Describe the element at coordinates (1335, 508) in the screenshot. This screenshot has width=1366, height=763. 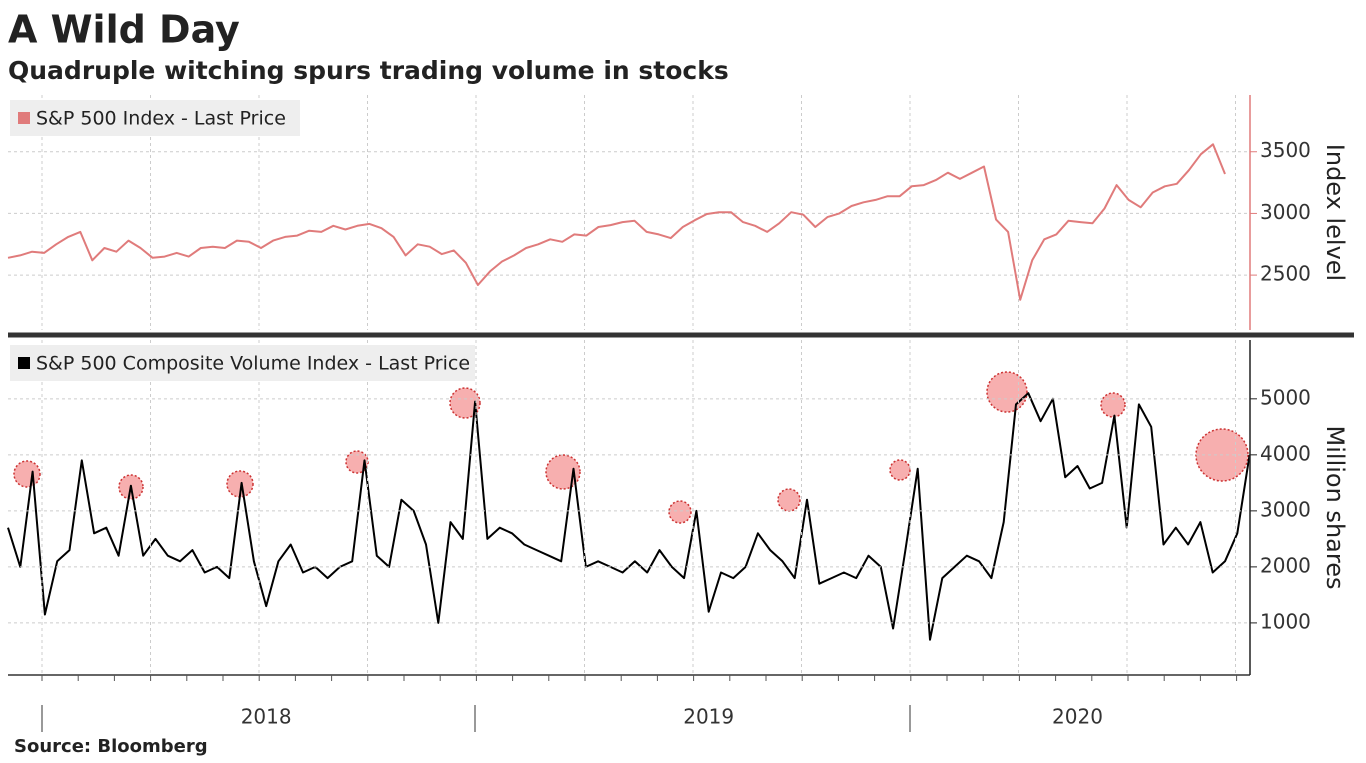
I see `y-axis-title: Million shares` at that location.